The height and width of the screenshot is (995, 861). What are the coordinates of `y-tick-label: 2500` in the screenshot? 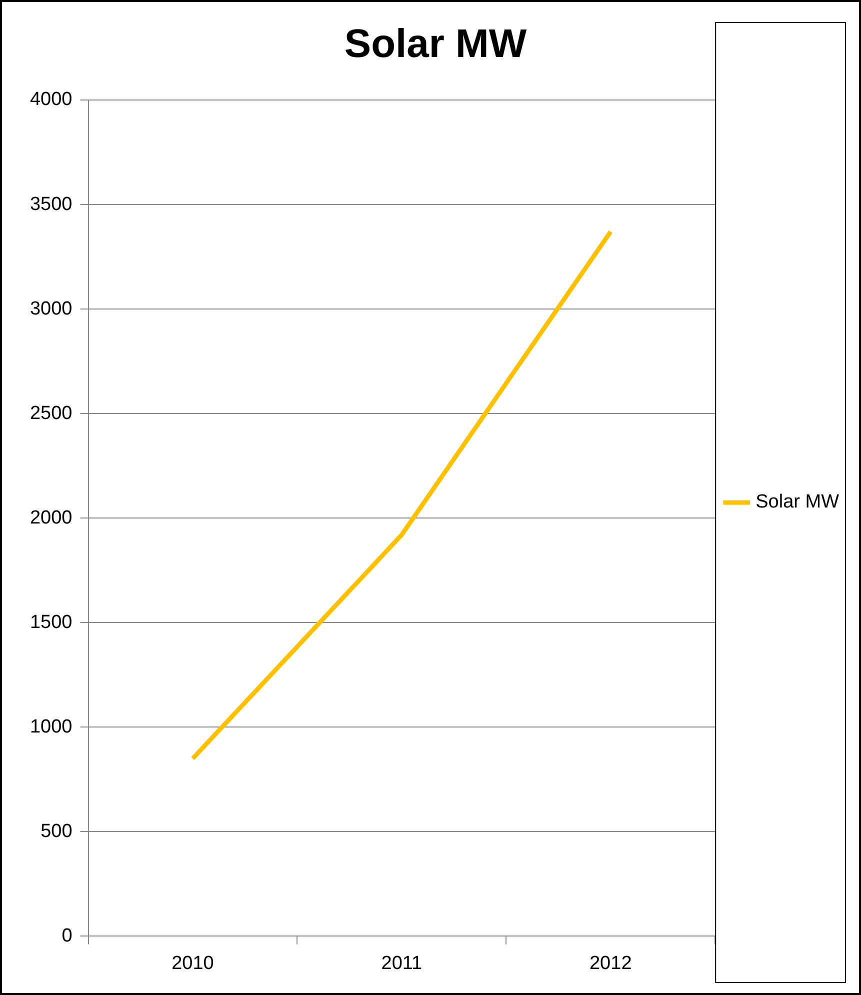 It's located at (51, 413).